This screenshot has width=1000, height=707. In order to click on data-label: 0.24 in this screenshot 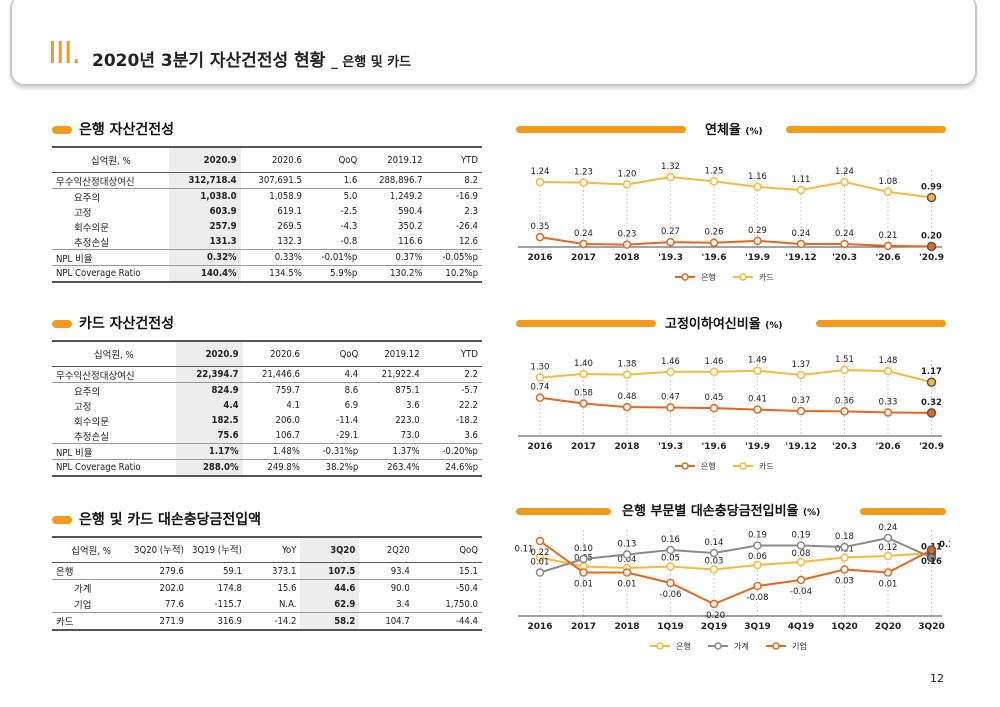, I will do `click(888, 528)`.